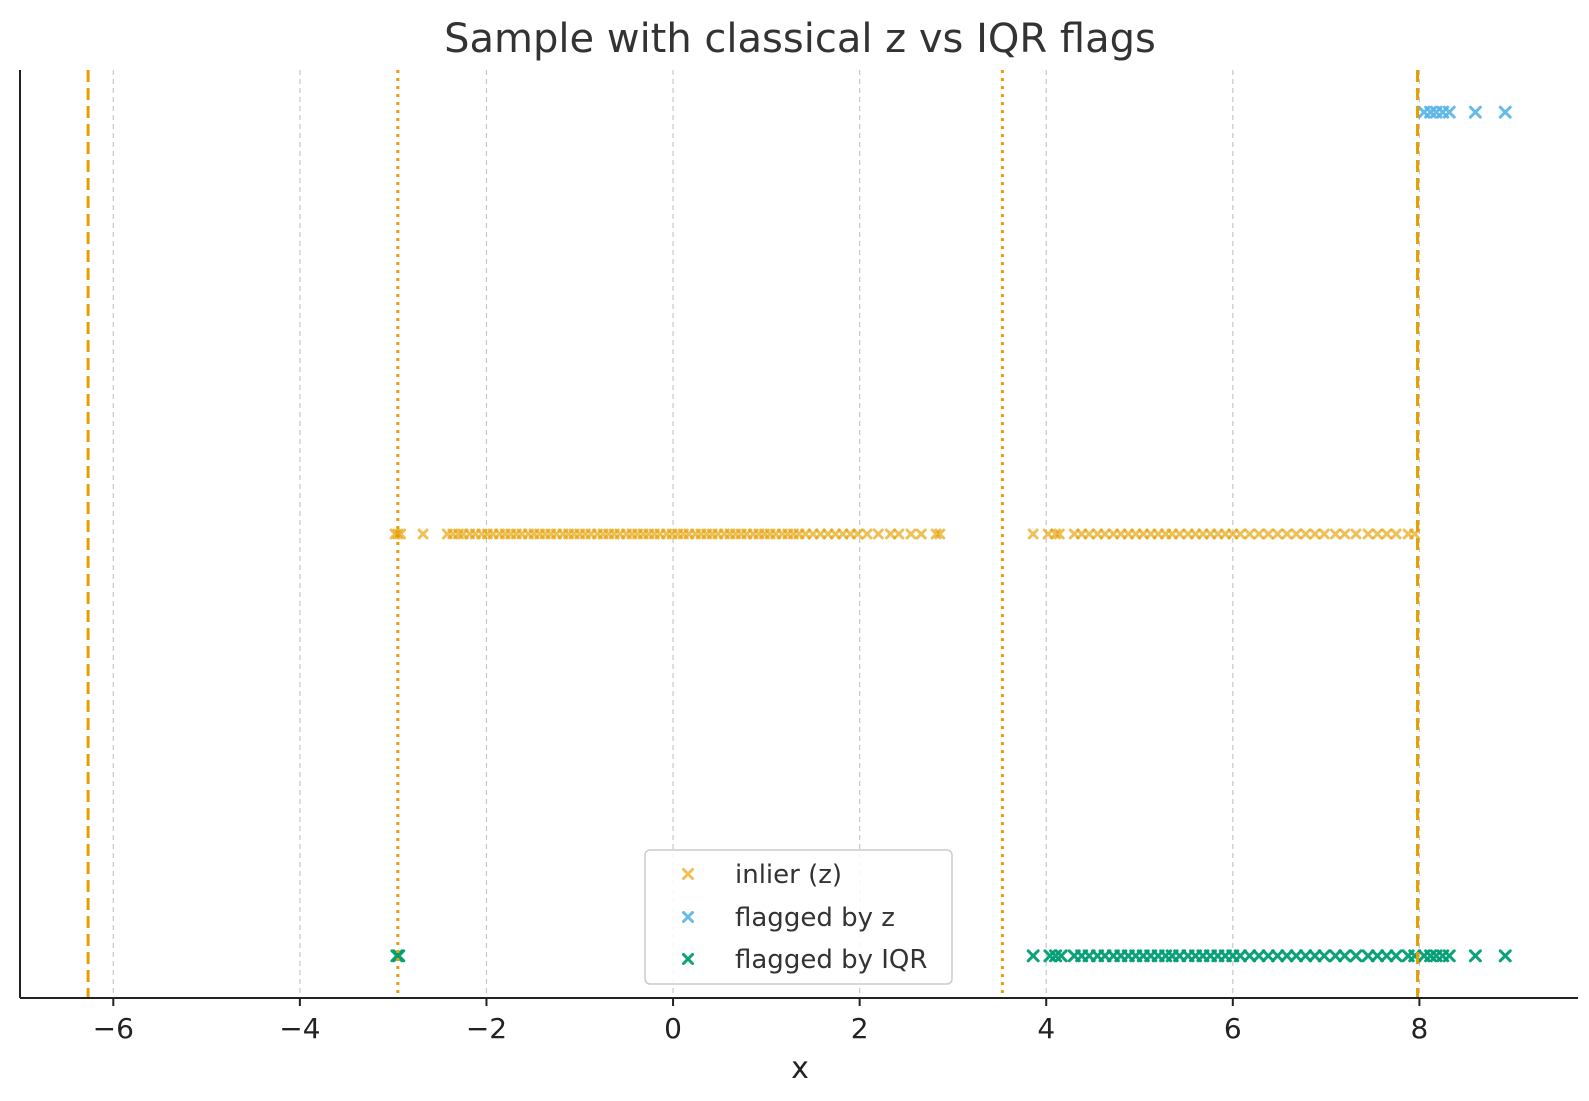  Describe the element at coordinates (860, 1028) in the screenshot. I see `x-tick-label: 2` at that location.